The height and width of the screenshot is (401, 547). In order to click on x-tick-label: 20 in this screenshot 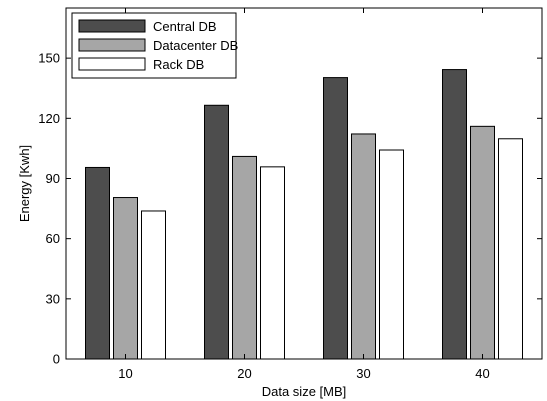, I will do `click(244, 373)`.